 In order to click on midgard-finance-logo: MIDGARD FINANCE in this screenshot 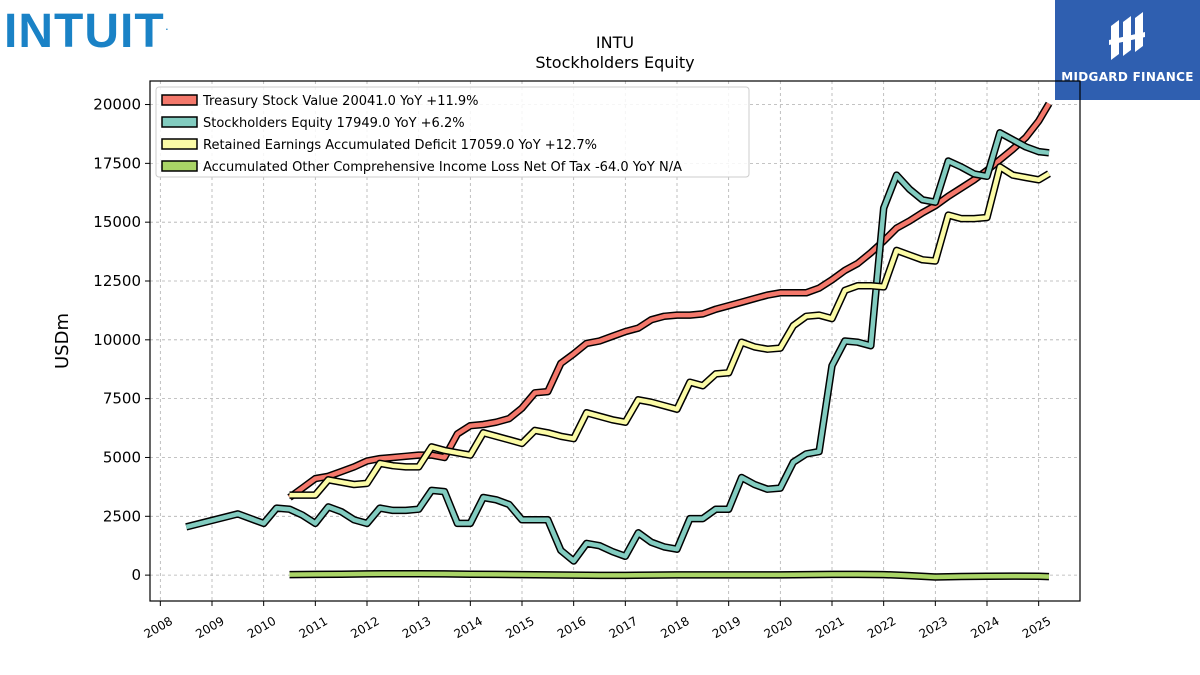, I will do `click(1127, 50)`.